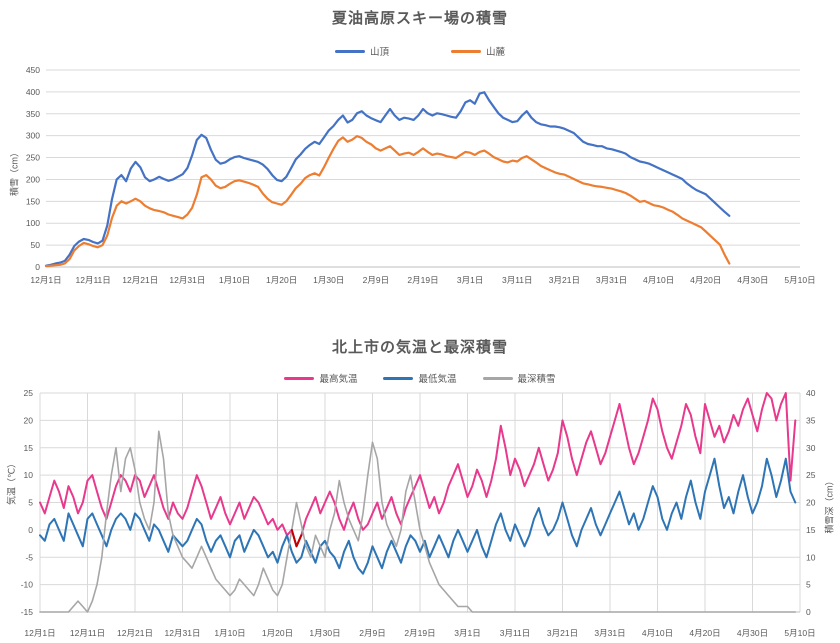  I want to click on y-axis-tick-label: 300, so click(33, 136).